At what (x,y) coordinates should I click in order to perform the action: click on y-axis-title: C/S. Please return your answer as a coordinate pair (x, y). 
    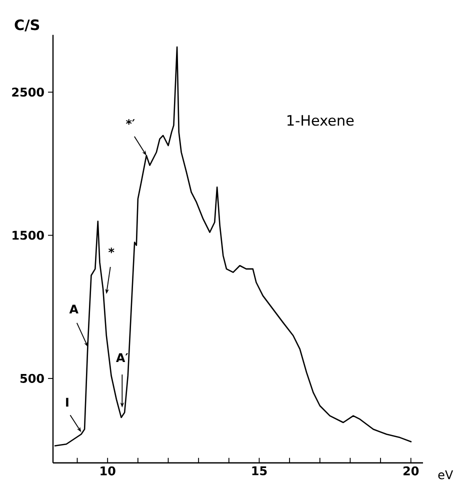
    Looking at the image, I should click on (27, 25).